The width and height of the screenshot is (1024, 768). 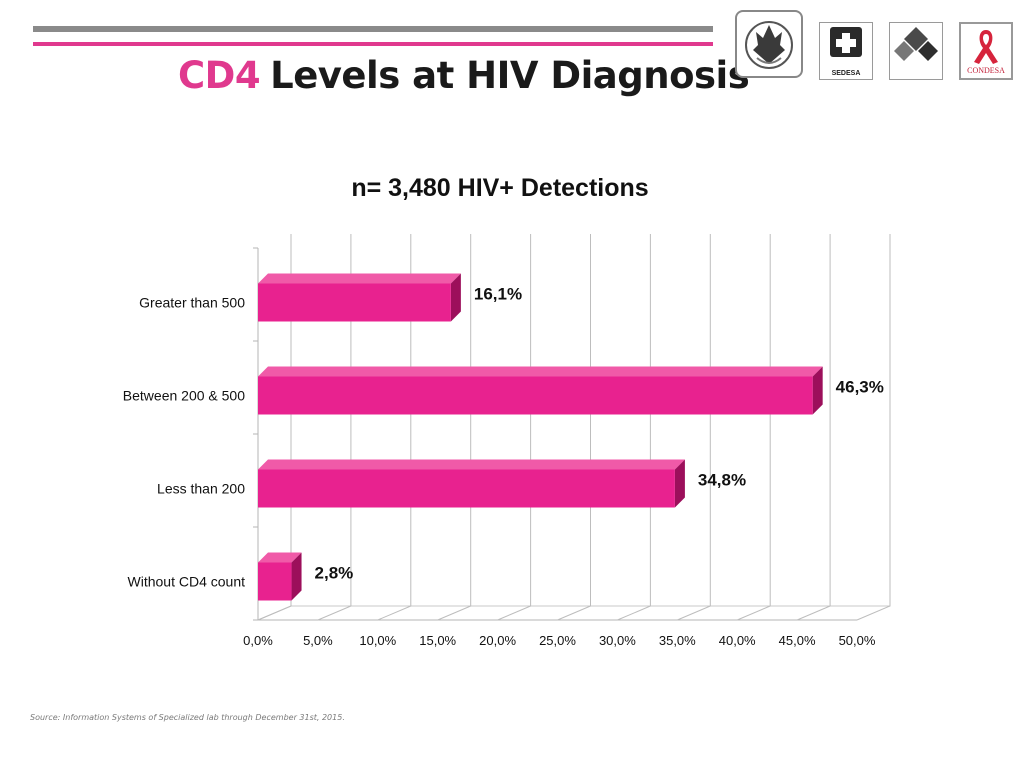 What do you see at coordinates (875, 45) in the screenshot?
I see `logo-strip: SEDESA CONDESA` at bounding box center [875, 45].